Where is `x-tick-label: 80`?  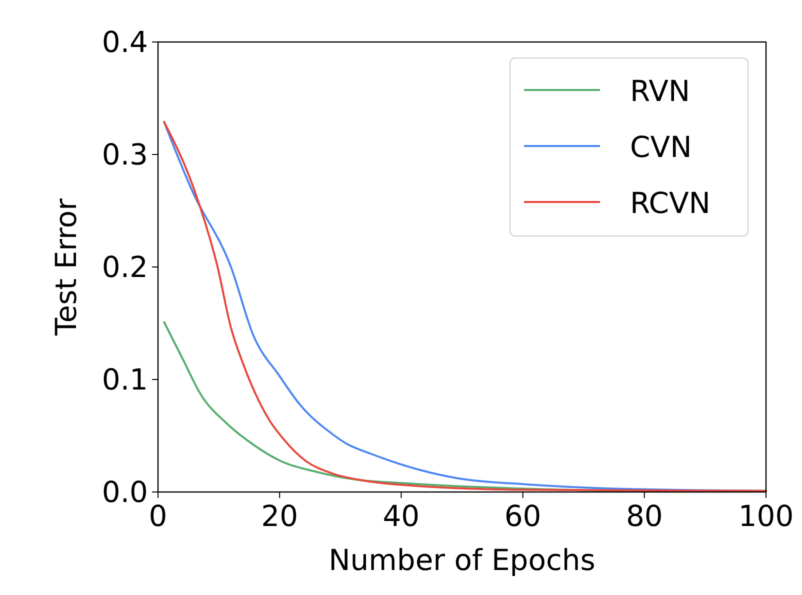 x-tick-label: 80 is located at coordinates (644, 516).